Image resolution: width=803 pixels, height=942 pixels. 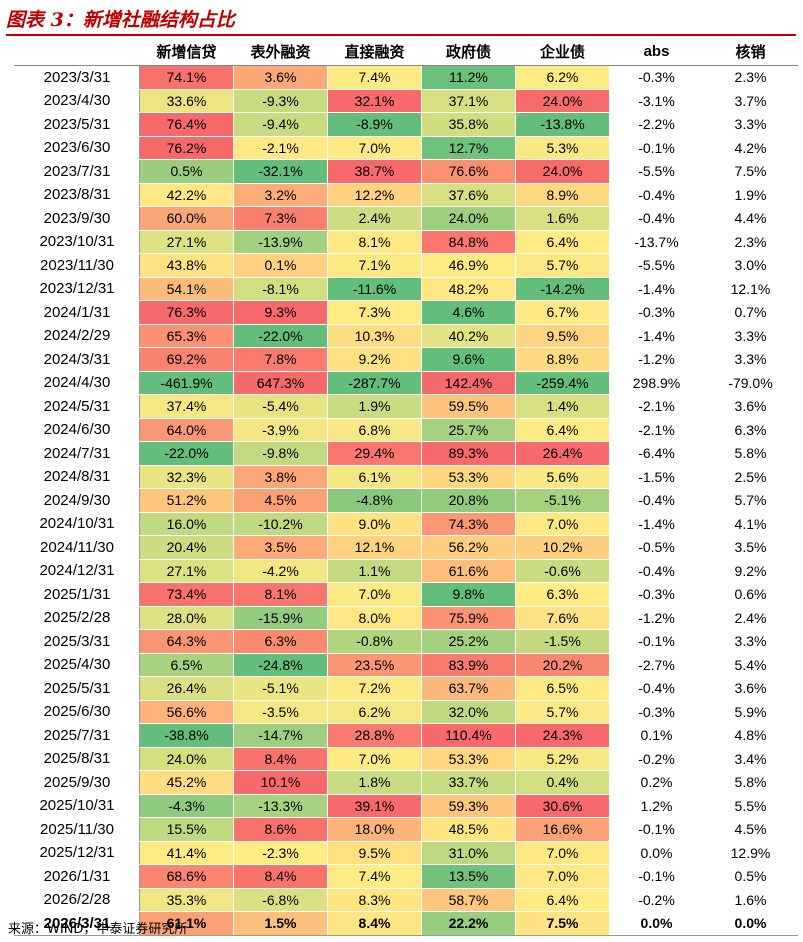 What do you see at coordinates (280, 523) in the screenshot?
I see `cell-1: -10.2%` at bounding box center [280, 523].